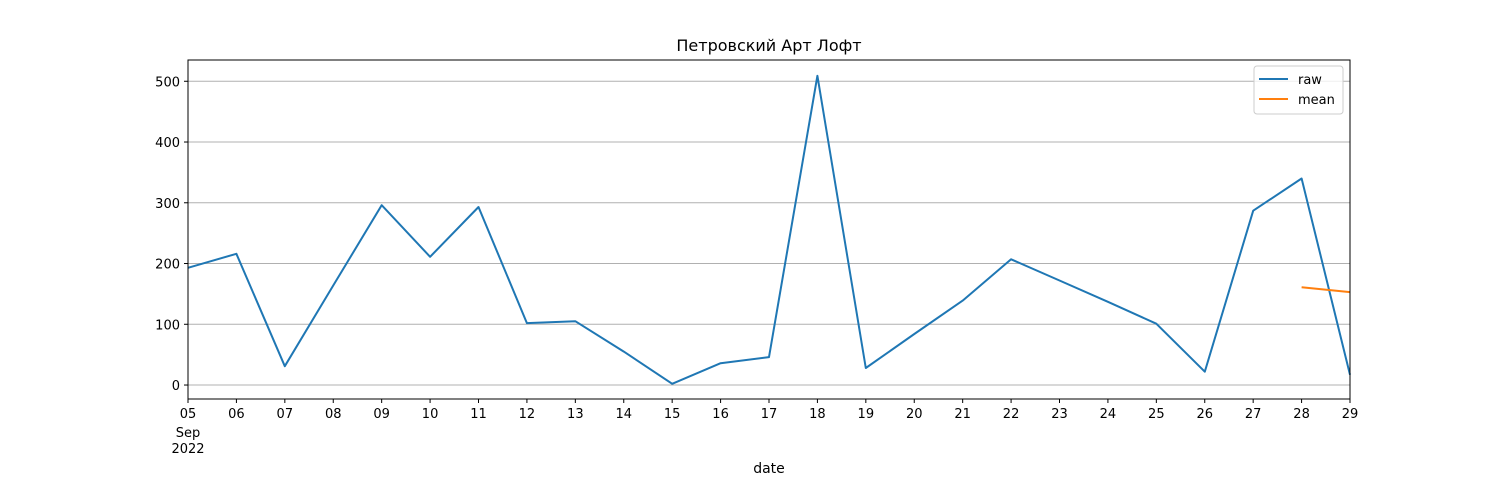  What do you see at coordinates (1059, 414) in the screenshot?
I see `x-tick-label: 23` at bounding box center [1059, 414].